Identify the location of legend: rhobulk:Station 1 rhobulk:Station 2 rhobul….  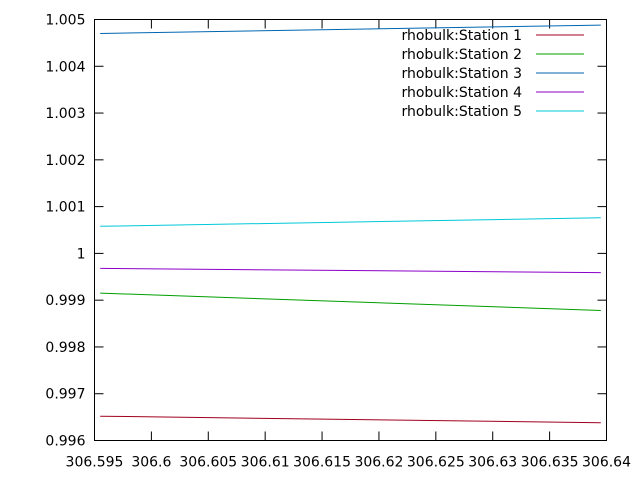
(492, 74).